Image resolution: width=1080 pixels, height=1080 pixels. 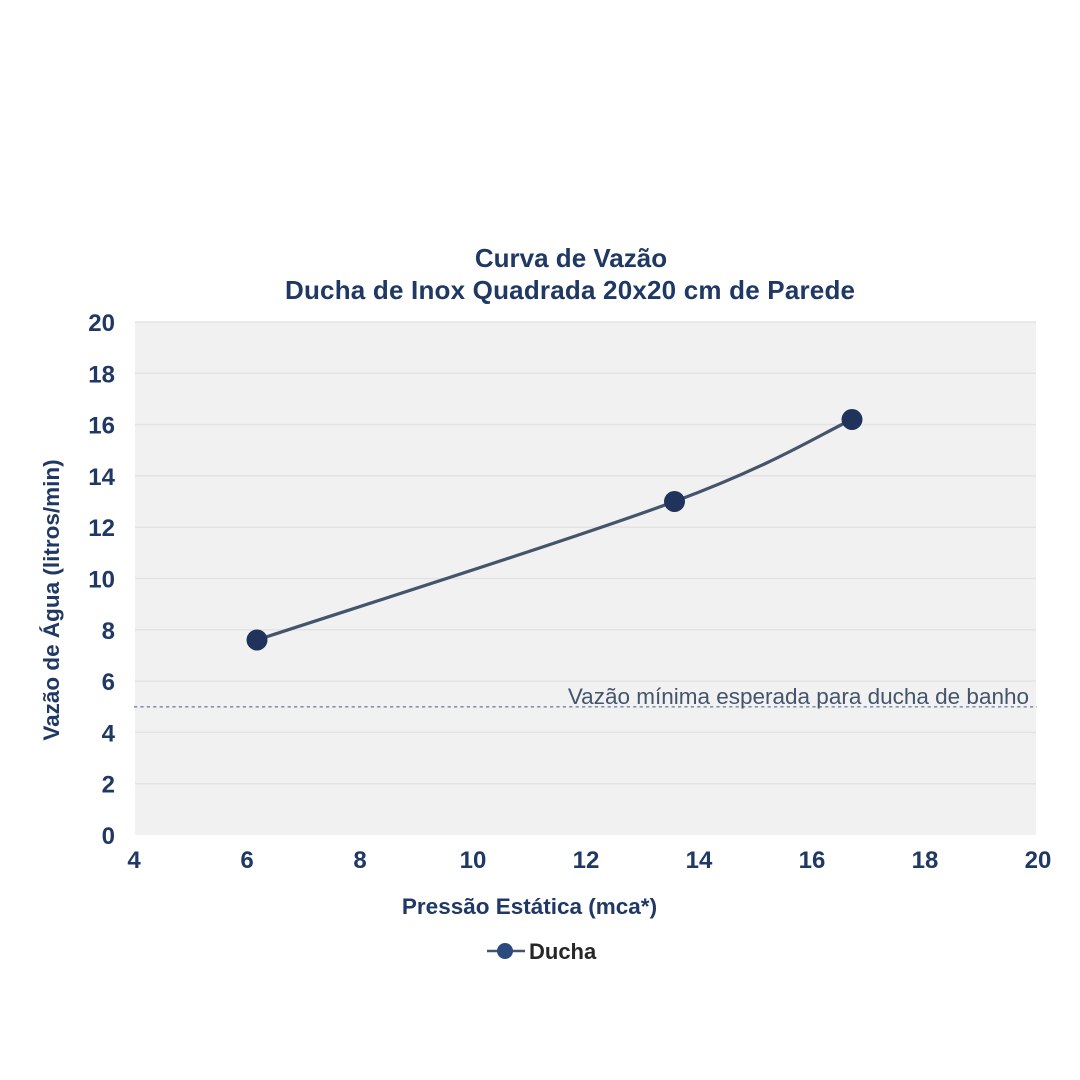 I want to click on svg-text: Ducha, so click(x=563, y=951).